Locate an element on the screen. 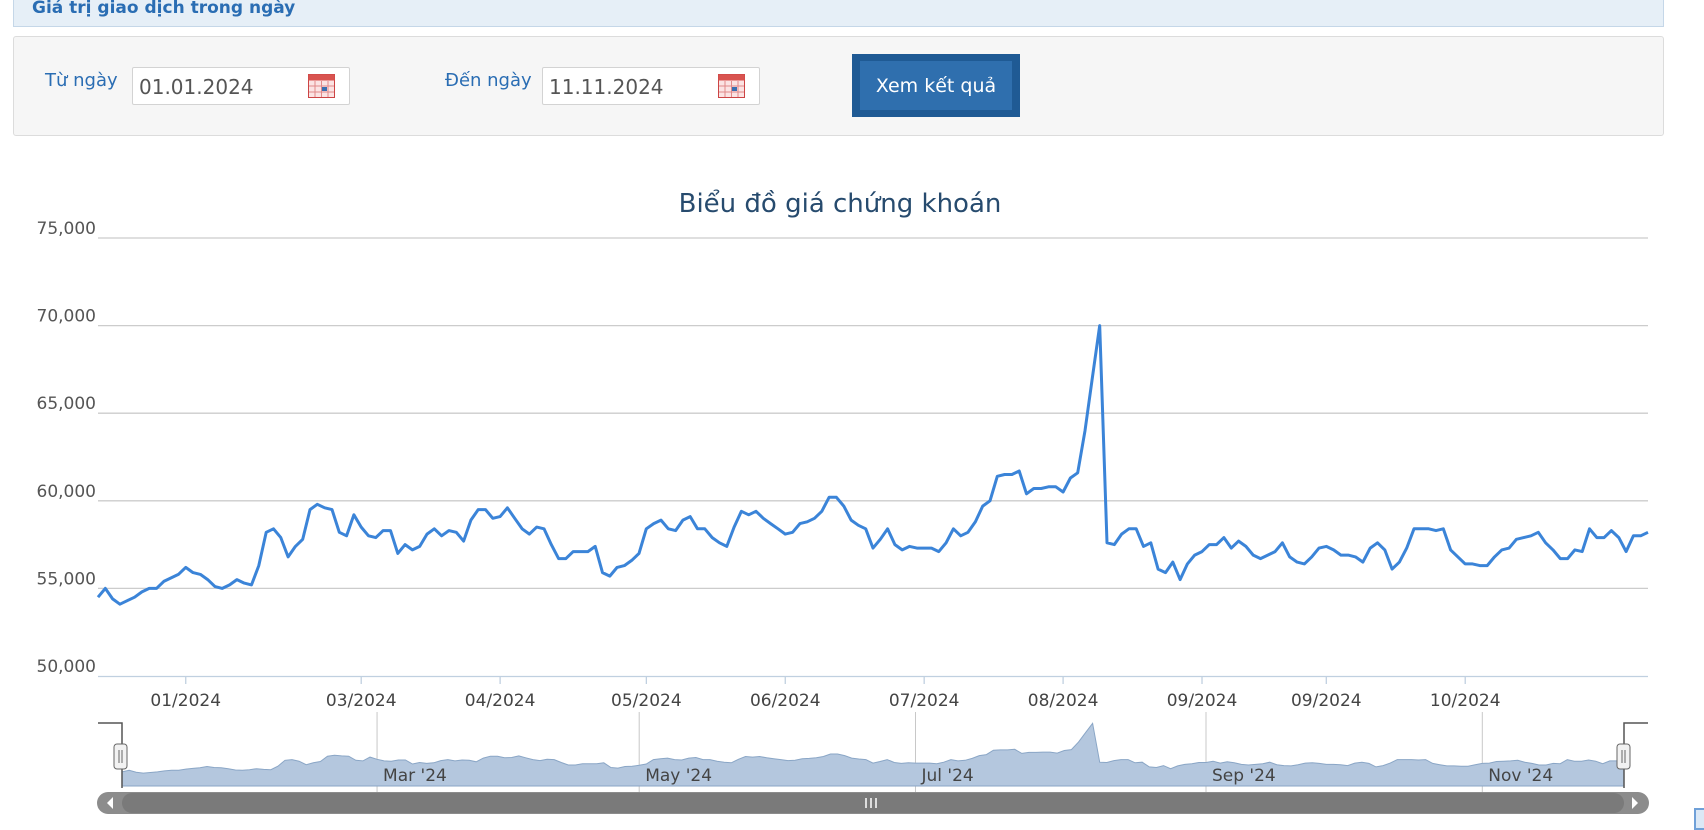 This screenshot has height=830, width=1704. section-header-bar: Giá trị giao dịch trong ngày is located at coordinates (838, 13).